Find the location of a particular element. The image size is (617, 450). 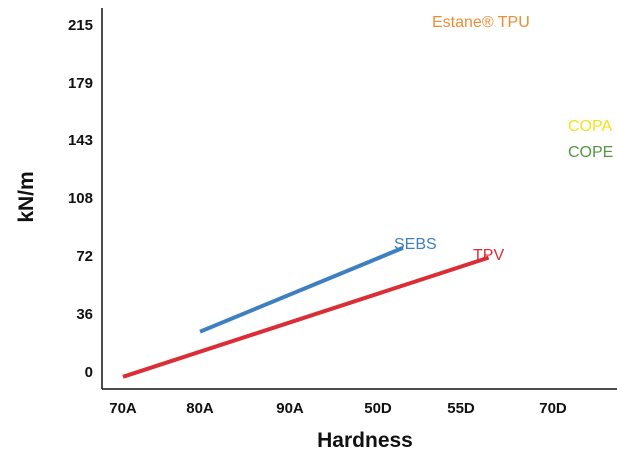

y-tick-label: 215 is located at coordinates (80, 25).